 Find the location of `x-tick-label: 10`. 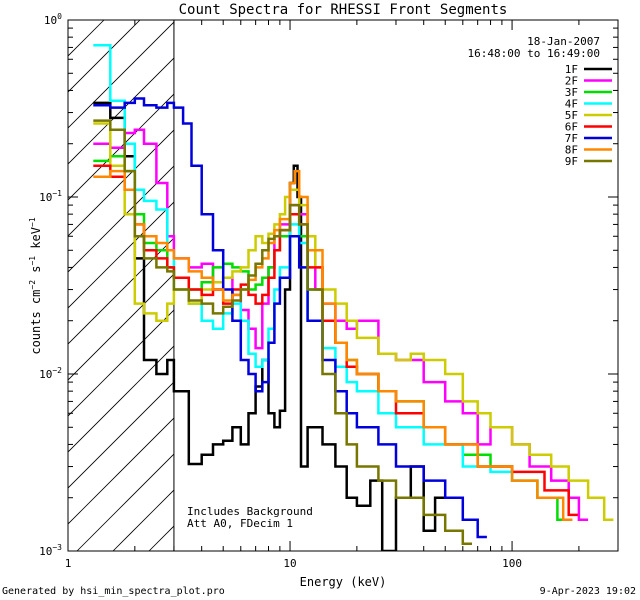

x-tick-label: 10 is located at coordinates (289, 563).